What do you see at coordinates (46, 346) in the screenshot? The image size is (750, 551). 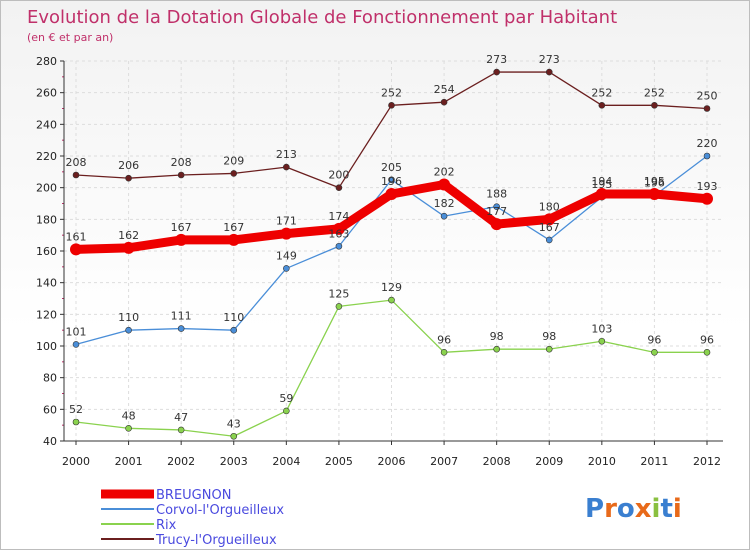 I see `y-tick-label: 100` at bounding box center [46, 346].